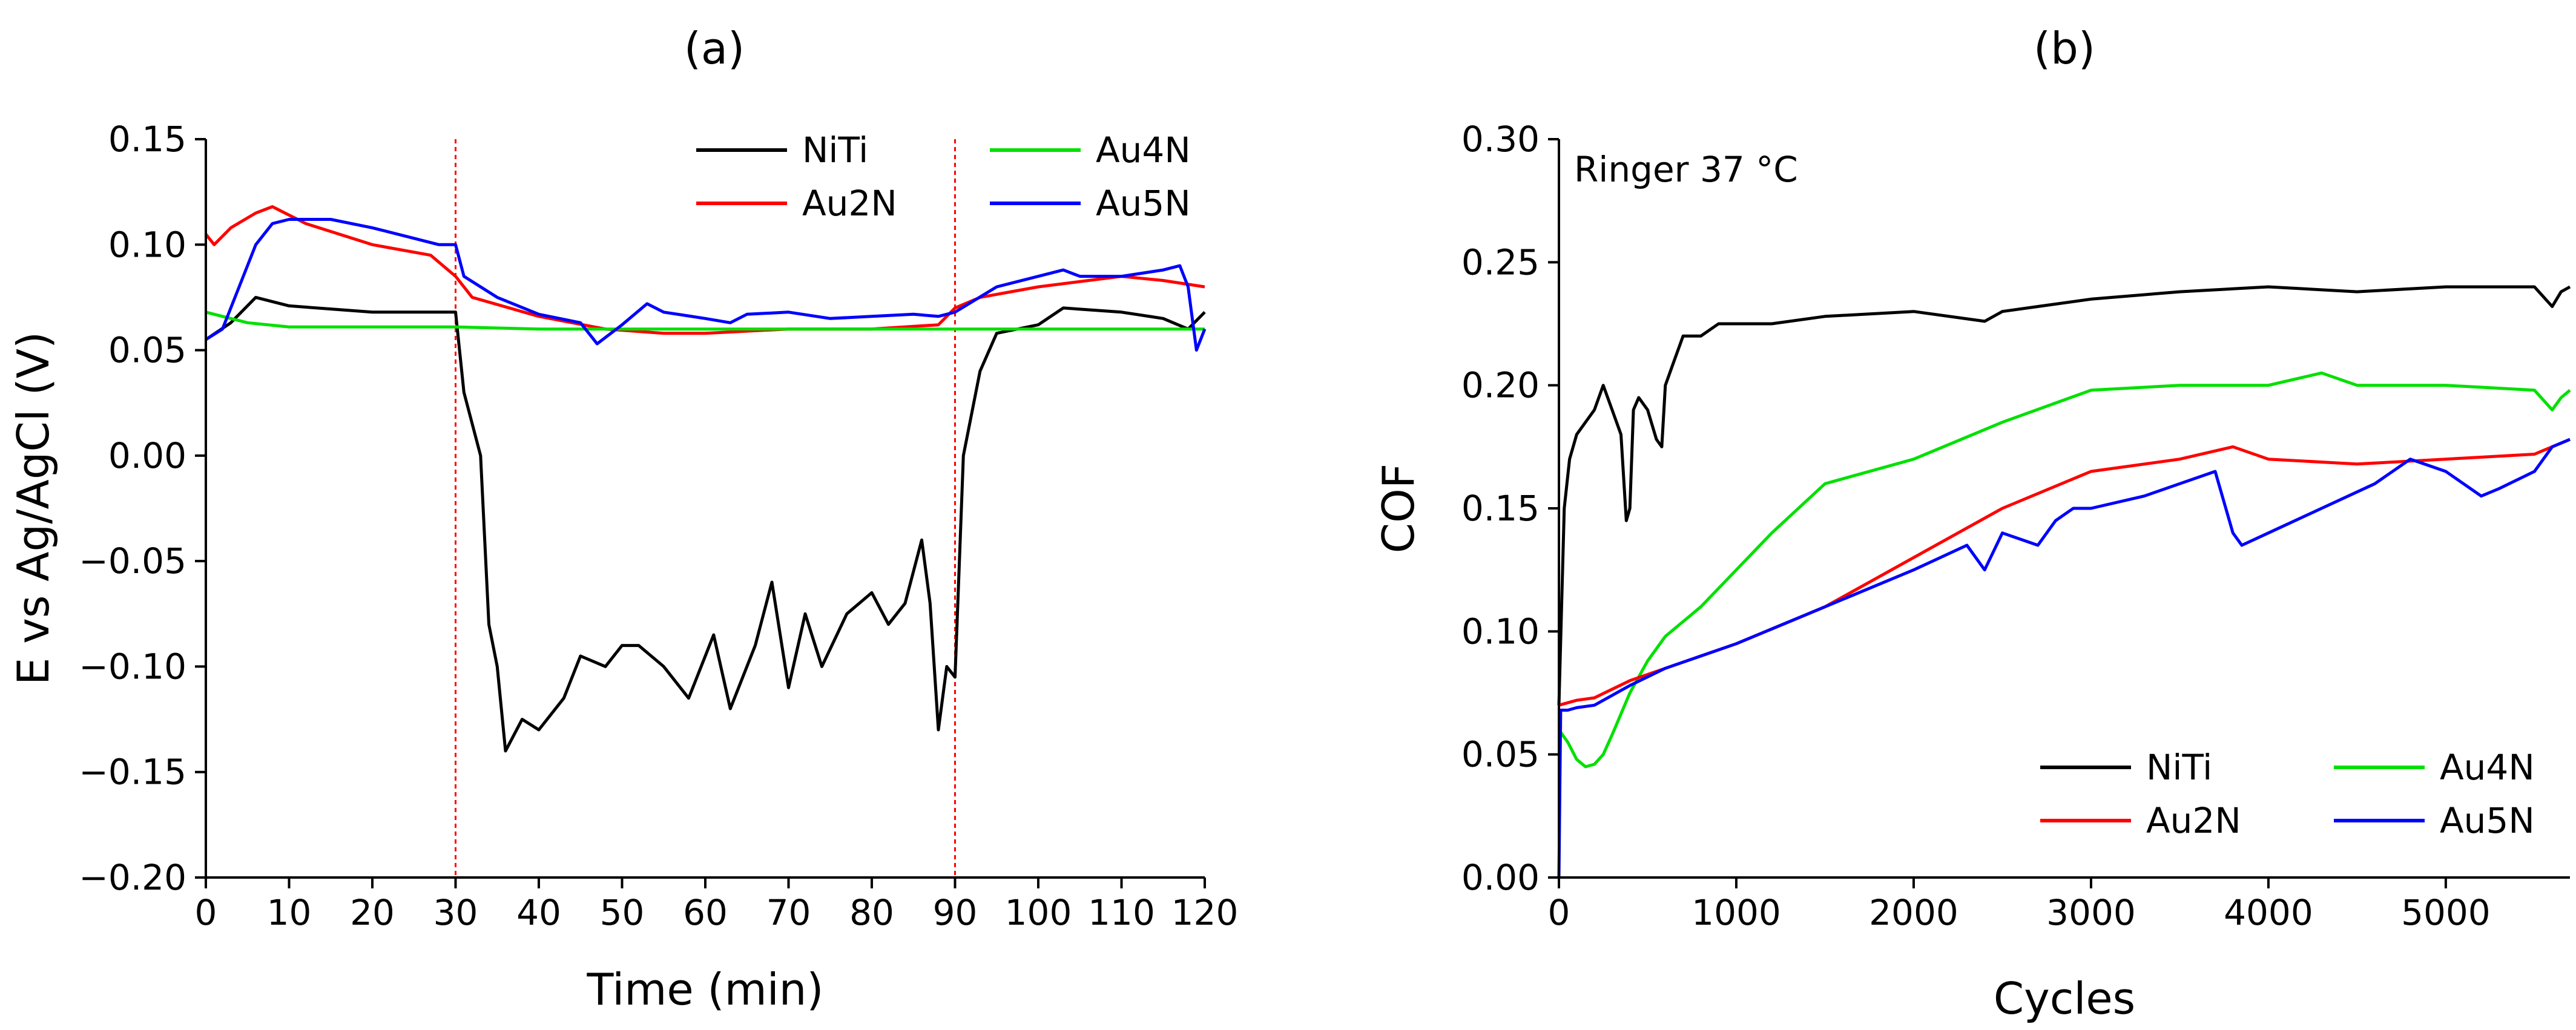 The width and height of the screenshot is (2576, 1030). I want to click on chart-a-x-tick-label: 10, so click(289, 912).